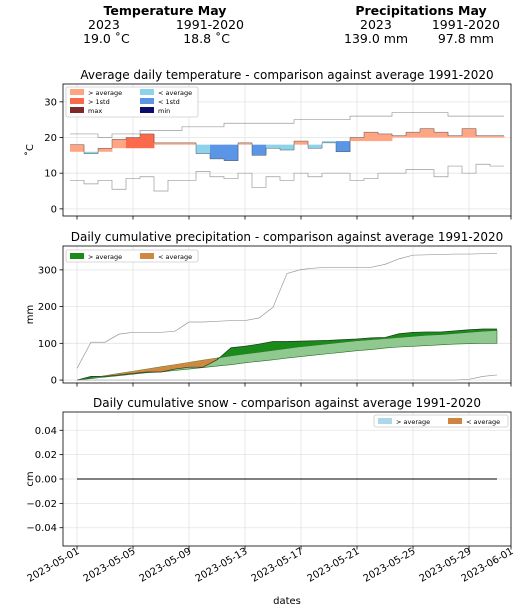  Describe the element at coordinates (465, 38) in the screenshot. I see `precipitation-normal-value: 97.8 mm` at that location.